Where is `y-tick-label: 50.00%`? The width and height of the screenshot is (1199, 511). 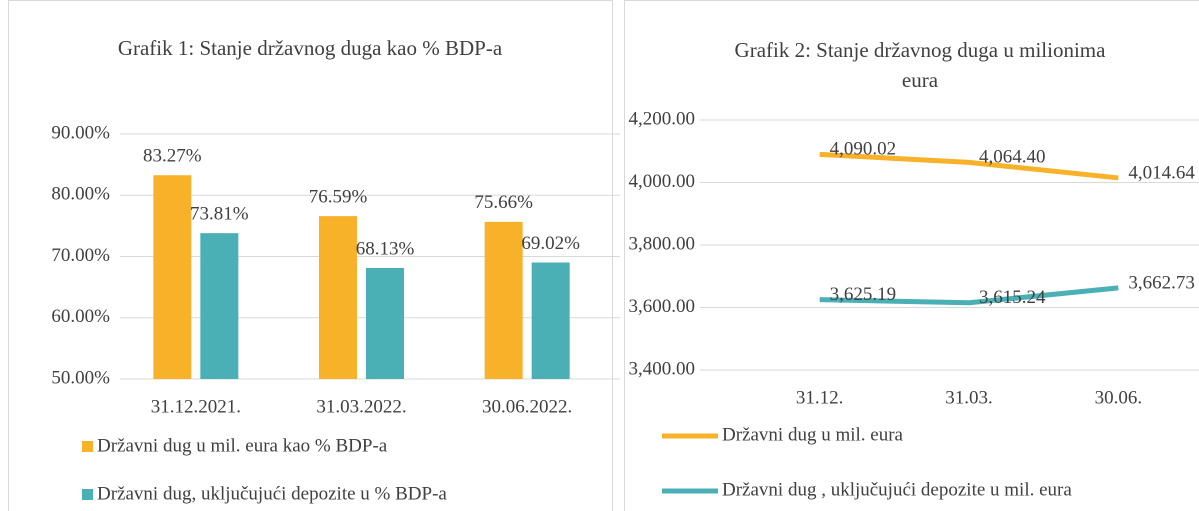
y-tick-label: 50.00% is located at coordinates (80, 377).